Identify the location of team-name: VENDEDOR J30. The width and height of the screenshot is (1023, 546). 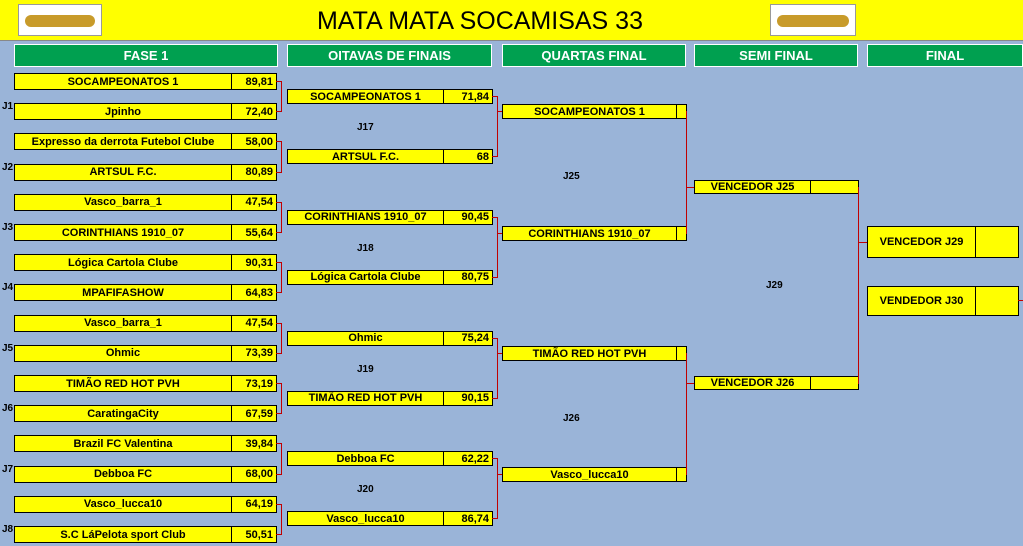
(921, 301).